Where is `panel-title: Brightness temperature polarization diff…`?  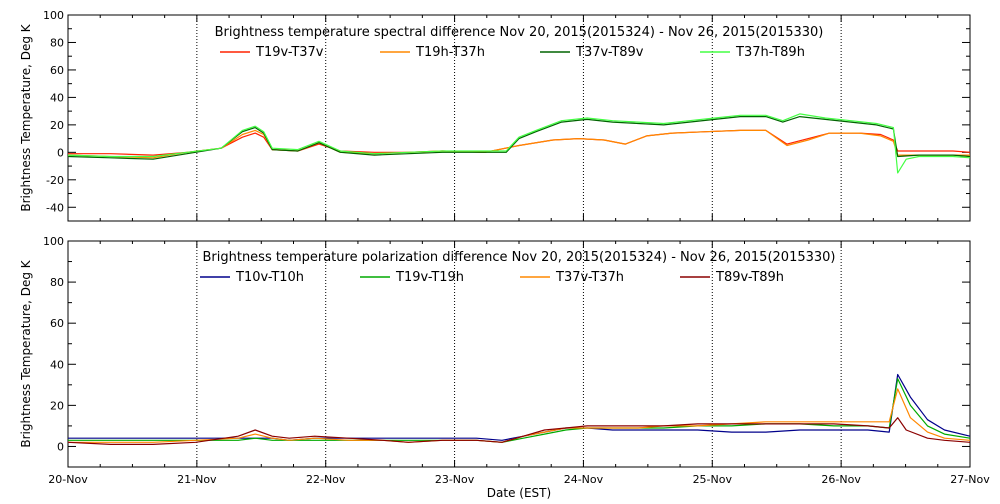 panel-title: Brightness temperature polarization diff… is located at coordinates (518, 257).